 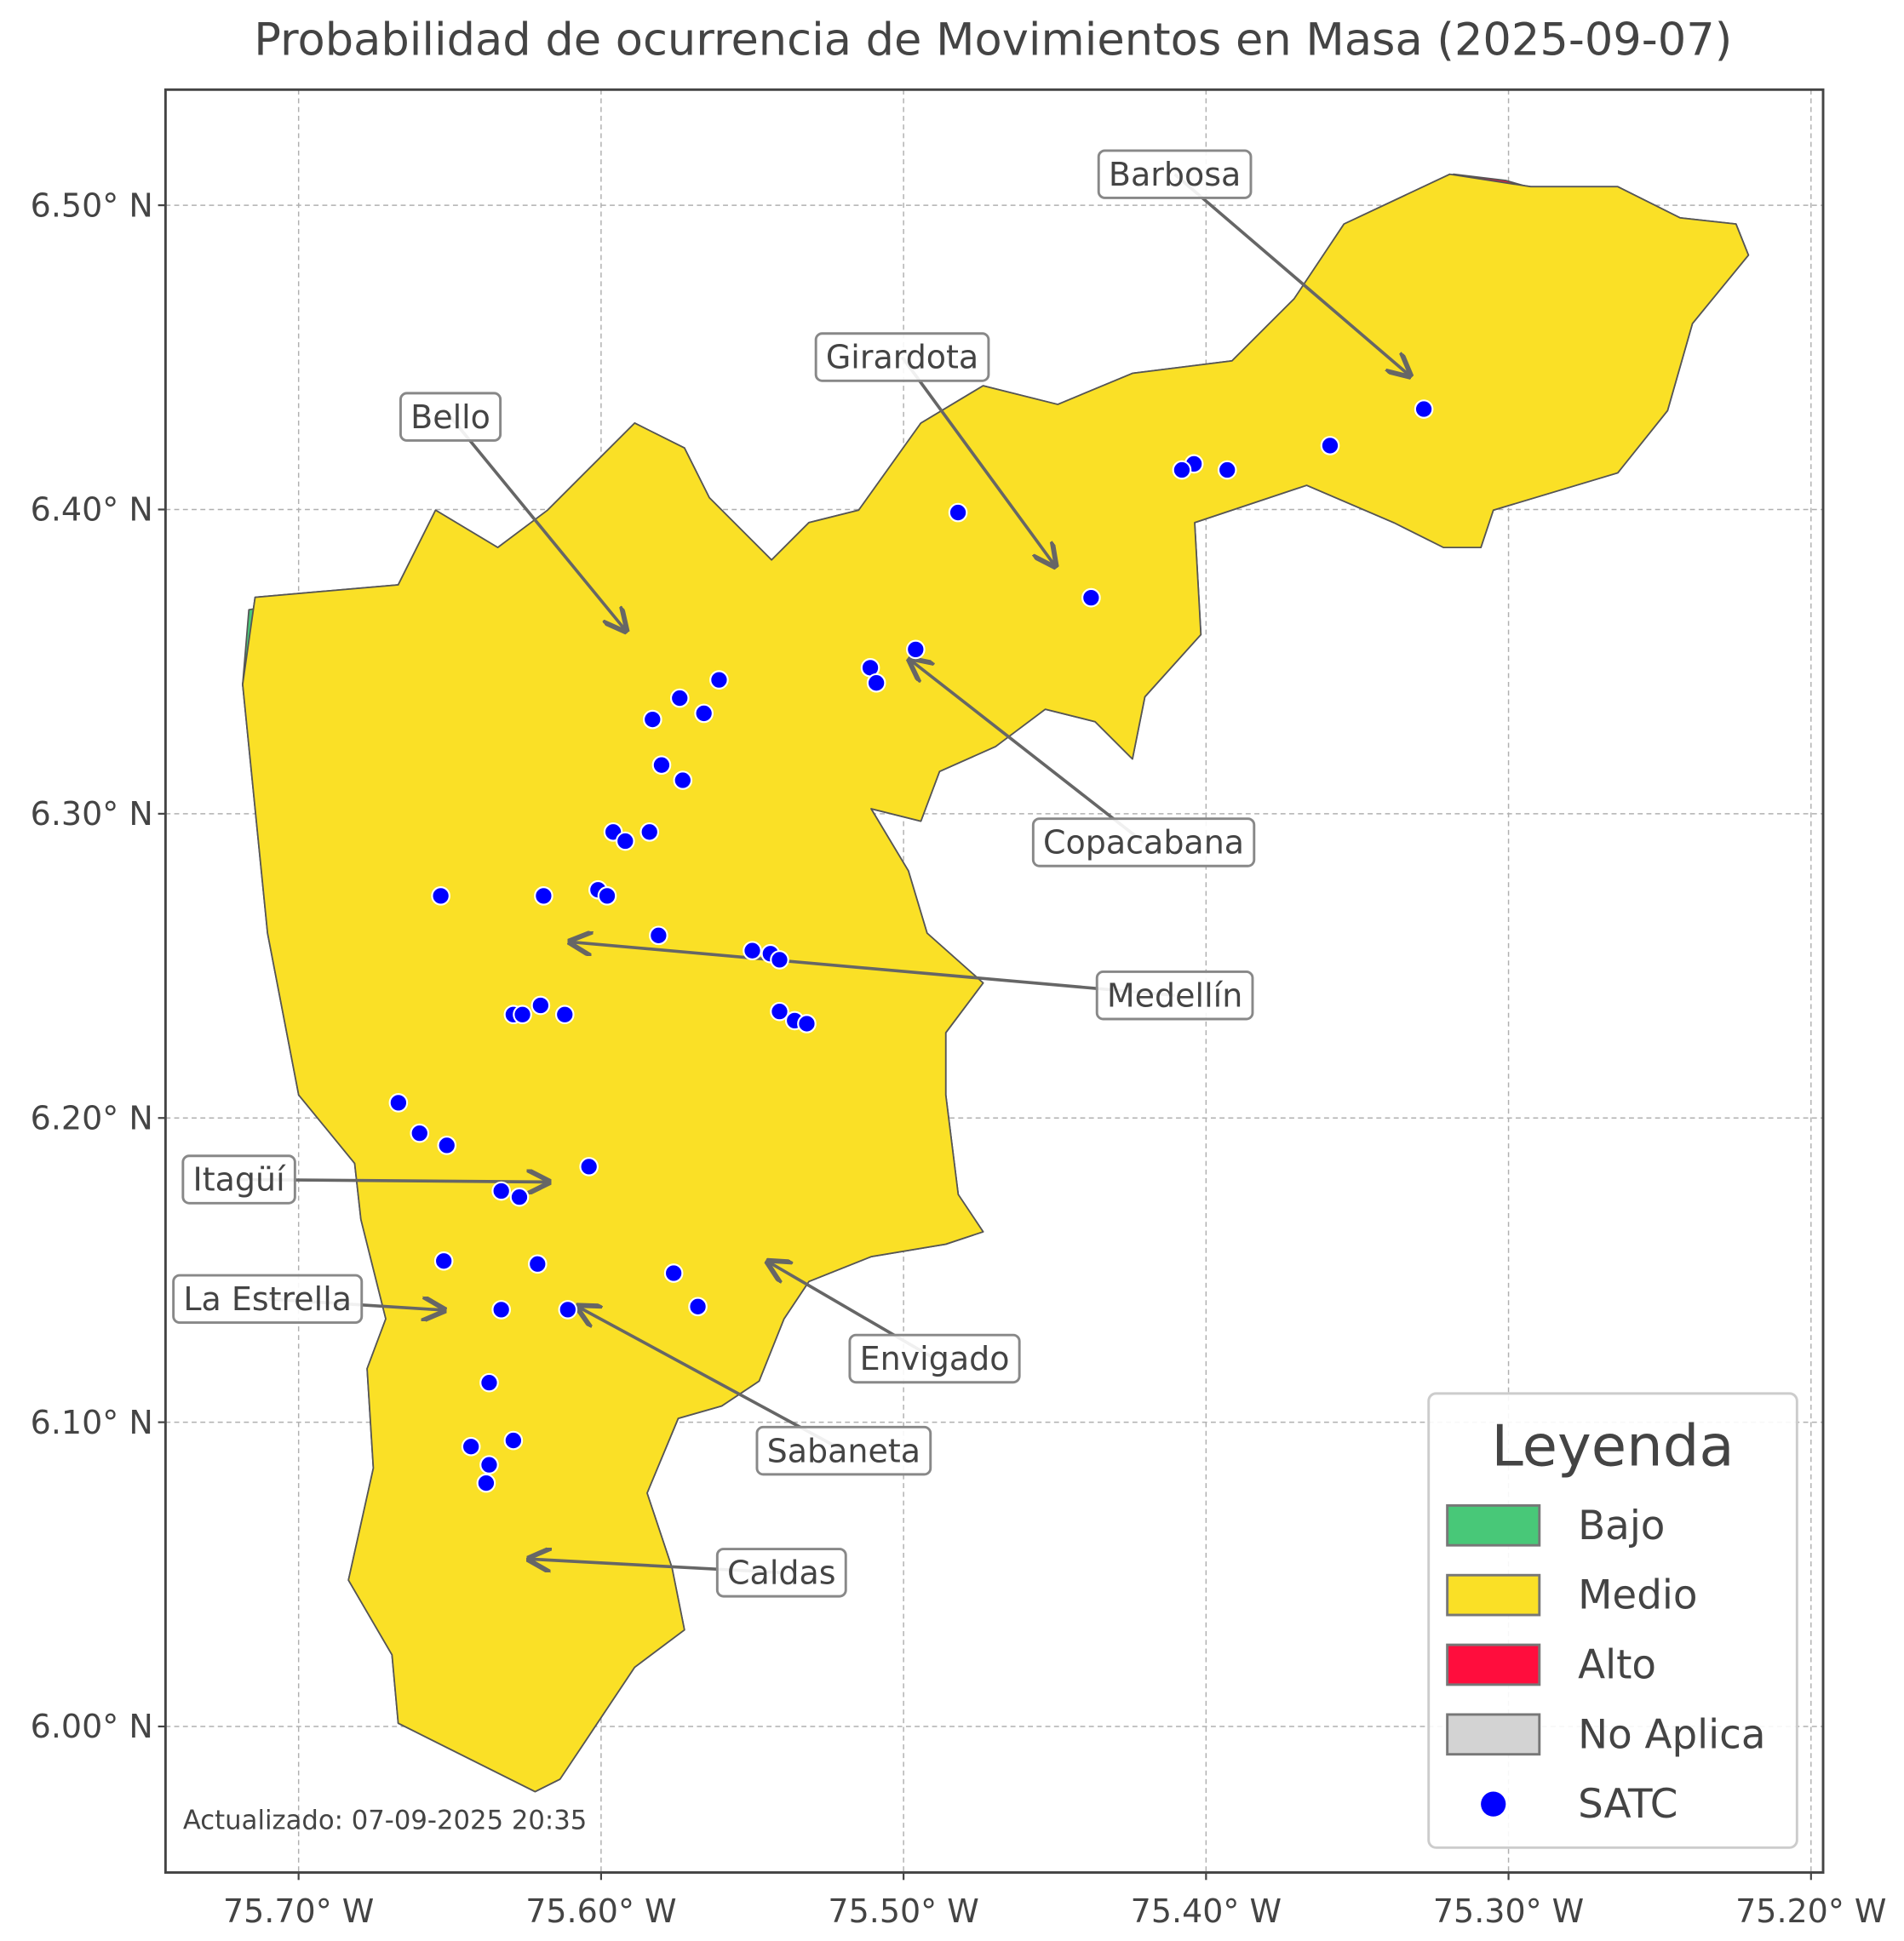 What do you see at coordinates (1621, 1526) in the screenshot?
I see `legend-label: Bajo` at bounding box center [1621, 1526].